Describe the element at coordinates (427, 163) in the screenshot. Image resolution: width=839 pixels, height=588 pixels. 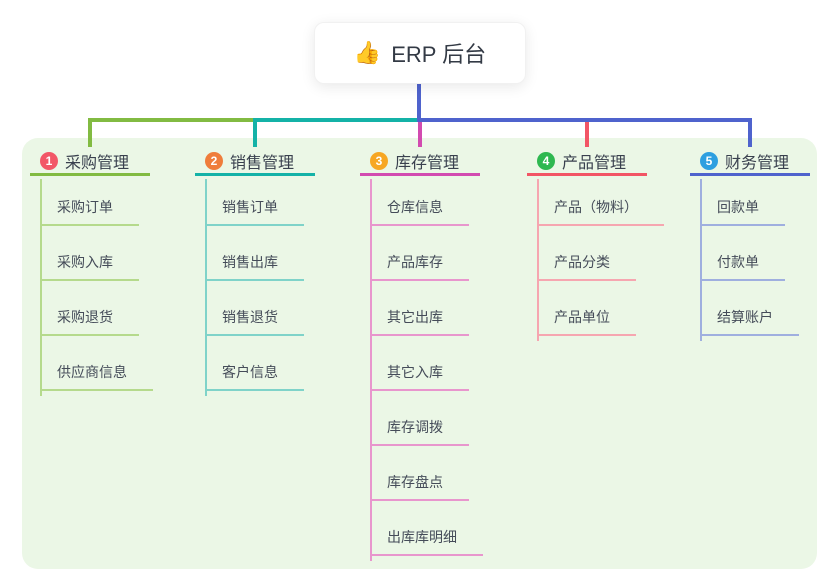
I see `branch-label: 库存管理` at that location.